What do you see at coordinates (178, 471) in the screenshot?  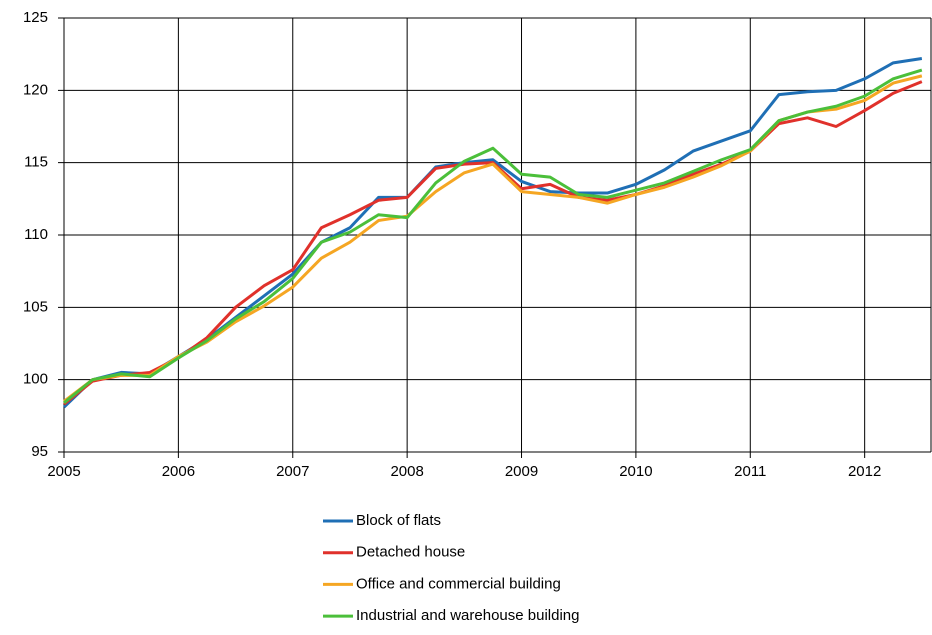 I see `x-tick-label: 2006` at bounding box center [178, 471].